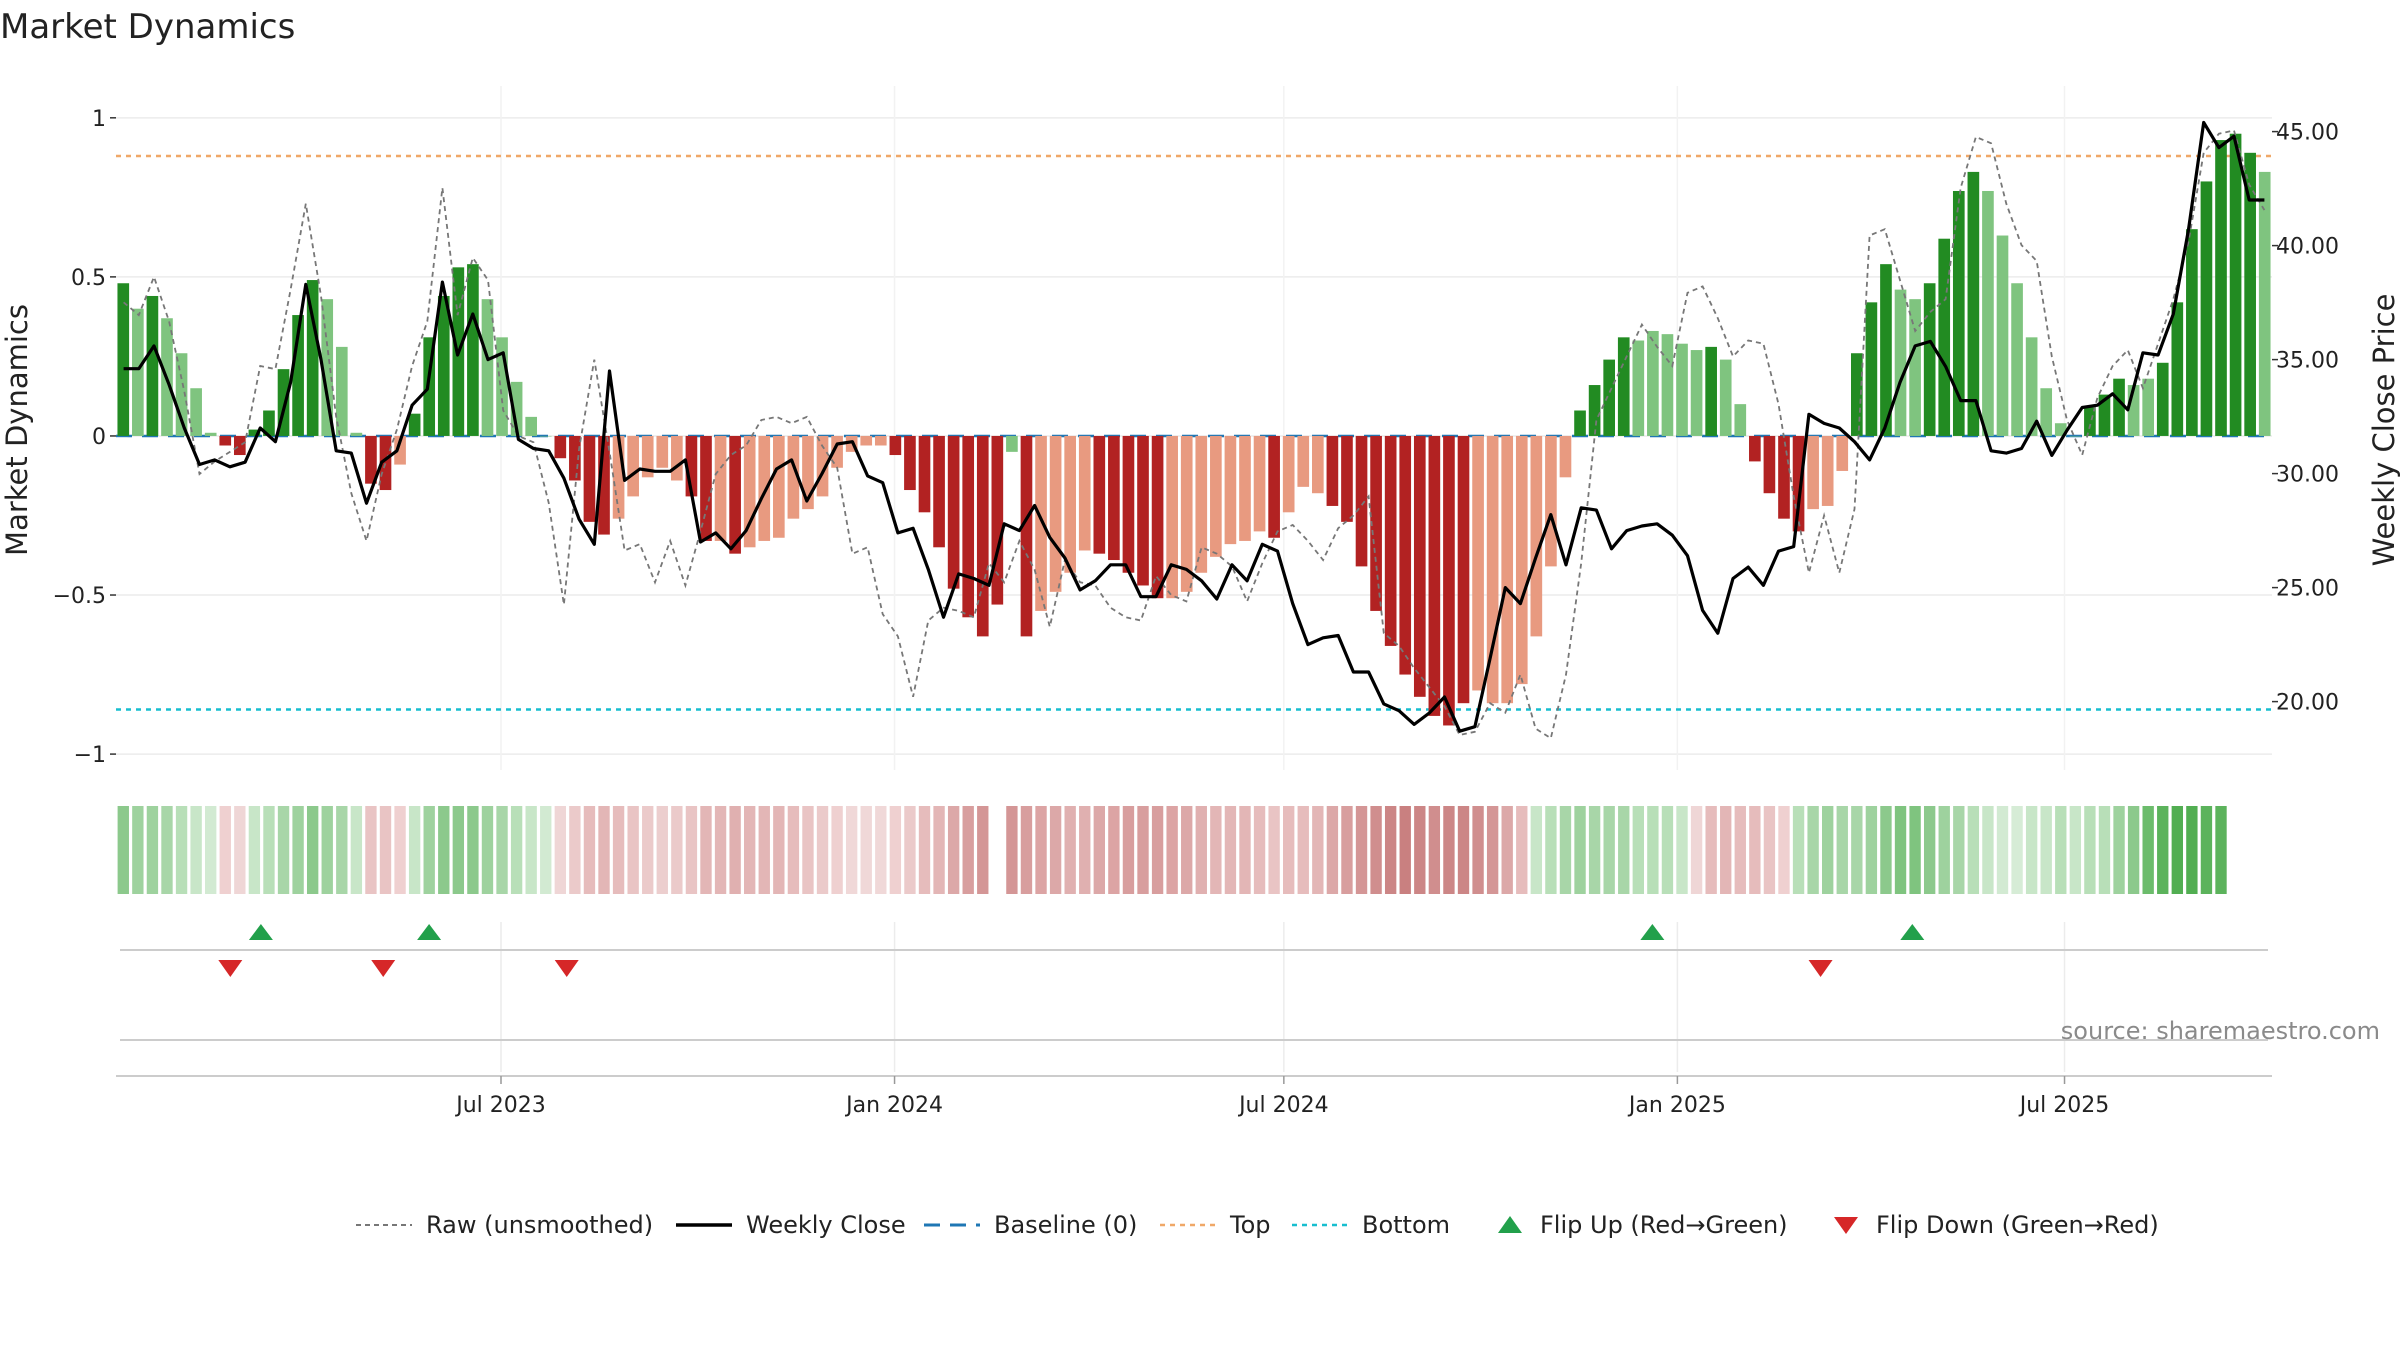 The height and width of the screenshot is (1350, 2400). What do you see at coordinates (1194, 997) in the screenshot?
I see `flip-markers-panel` at bounding box center [1194, 997].